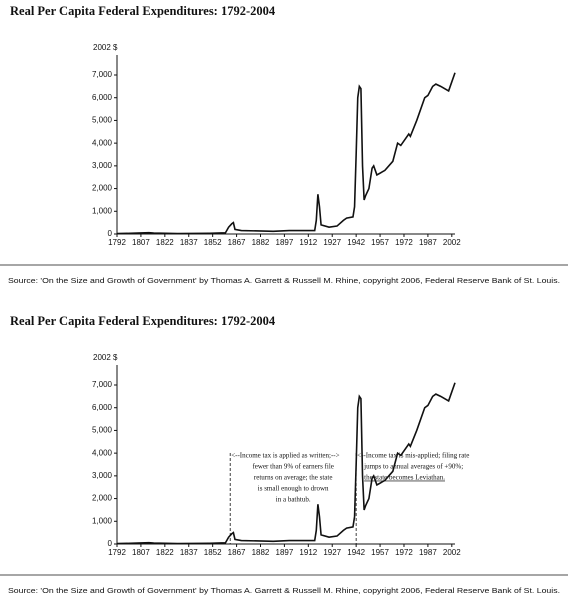  I want to click on annotation-text: is small enough to drown, so click(293, 489).